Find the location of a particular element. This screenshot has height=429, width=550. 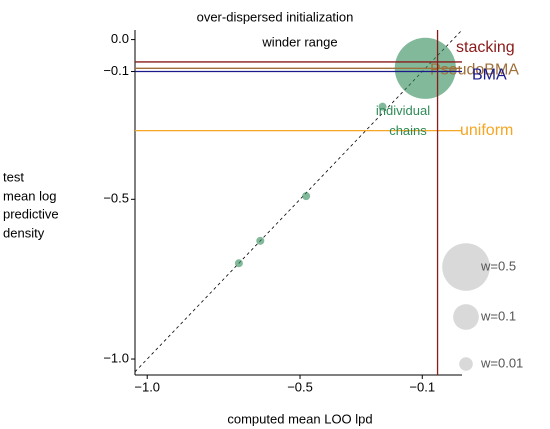

y-axis-label: predictive is located at coordinates (31, 213).